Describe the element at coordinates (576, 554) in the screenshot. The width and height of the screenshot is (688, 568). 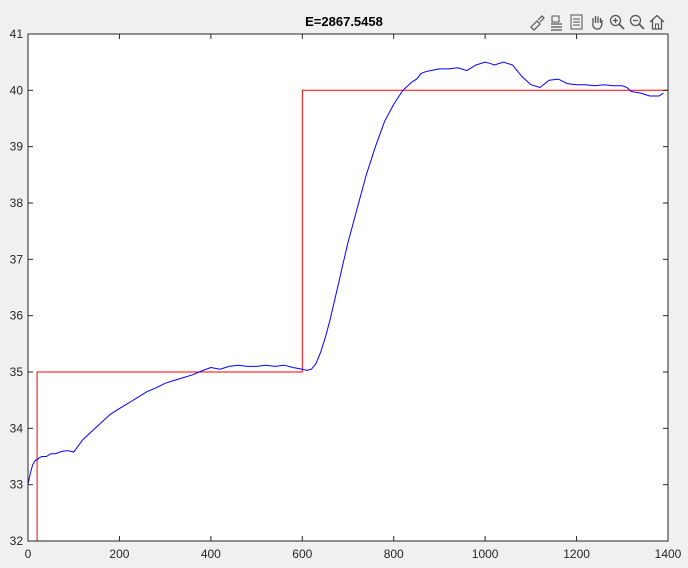
I see `x-tick-label: 1200` at that location.